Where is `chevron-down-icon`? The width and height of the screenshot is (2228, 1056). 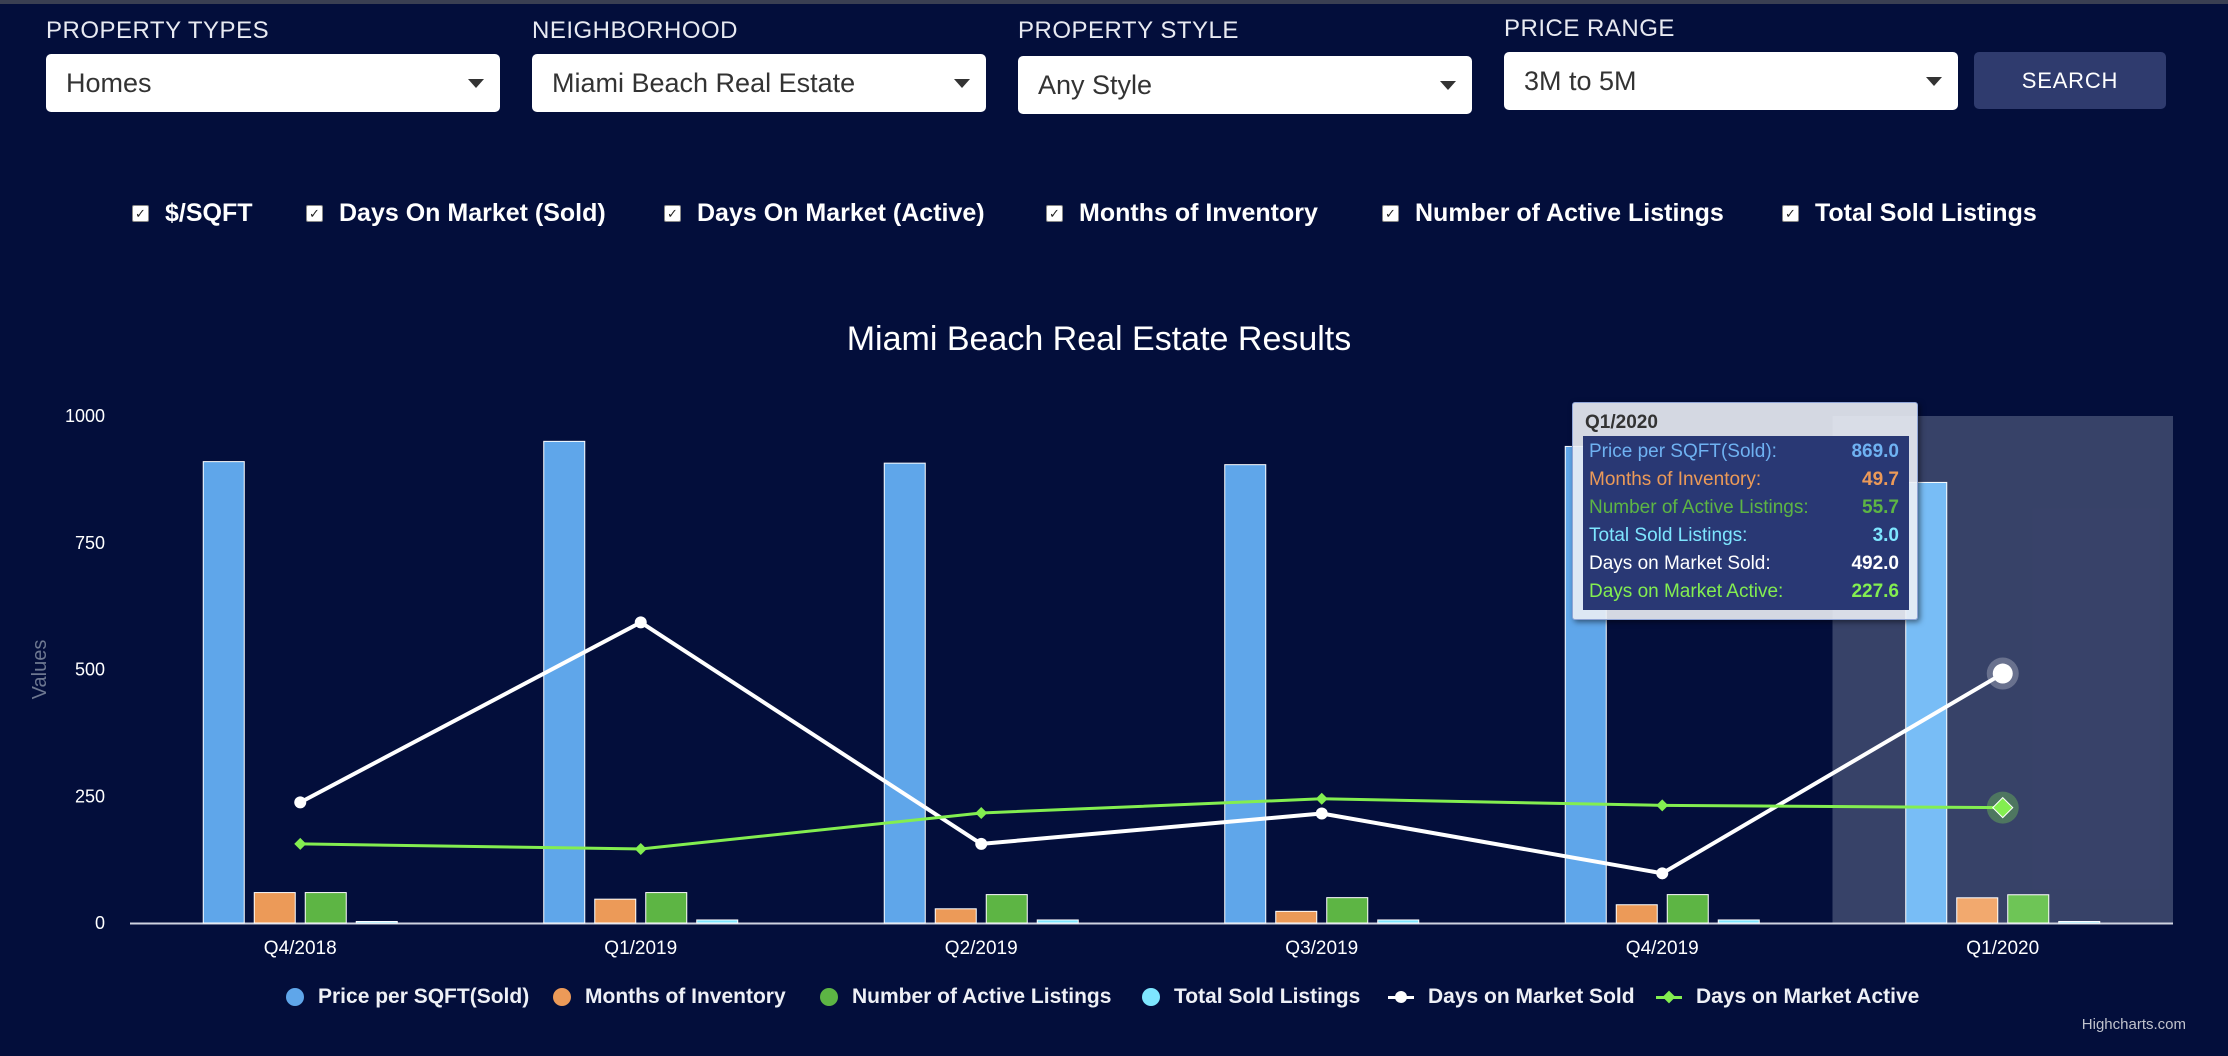
chevron-down-icon is located at coordinates (962, 83).